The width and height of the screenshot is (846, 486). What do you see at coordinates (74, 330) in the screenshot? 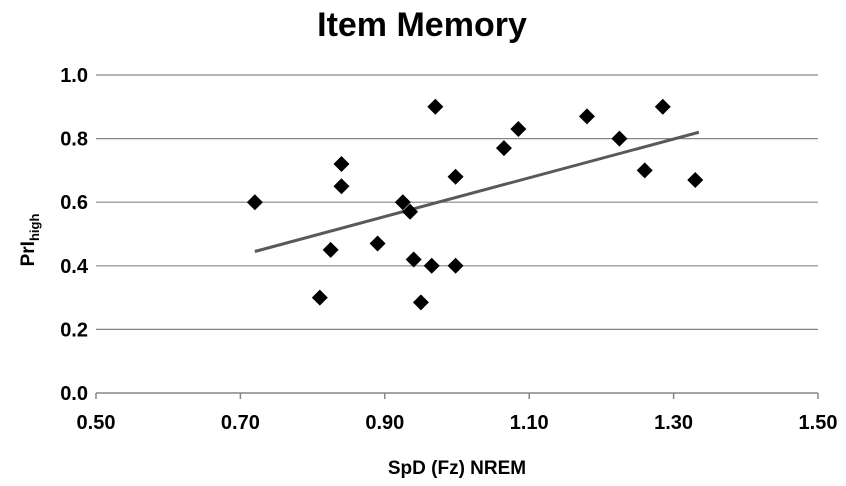
I see `y-tick-label: 0.2` at bounding box center [74, 330].